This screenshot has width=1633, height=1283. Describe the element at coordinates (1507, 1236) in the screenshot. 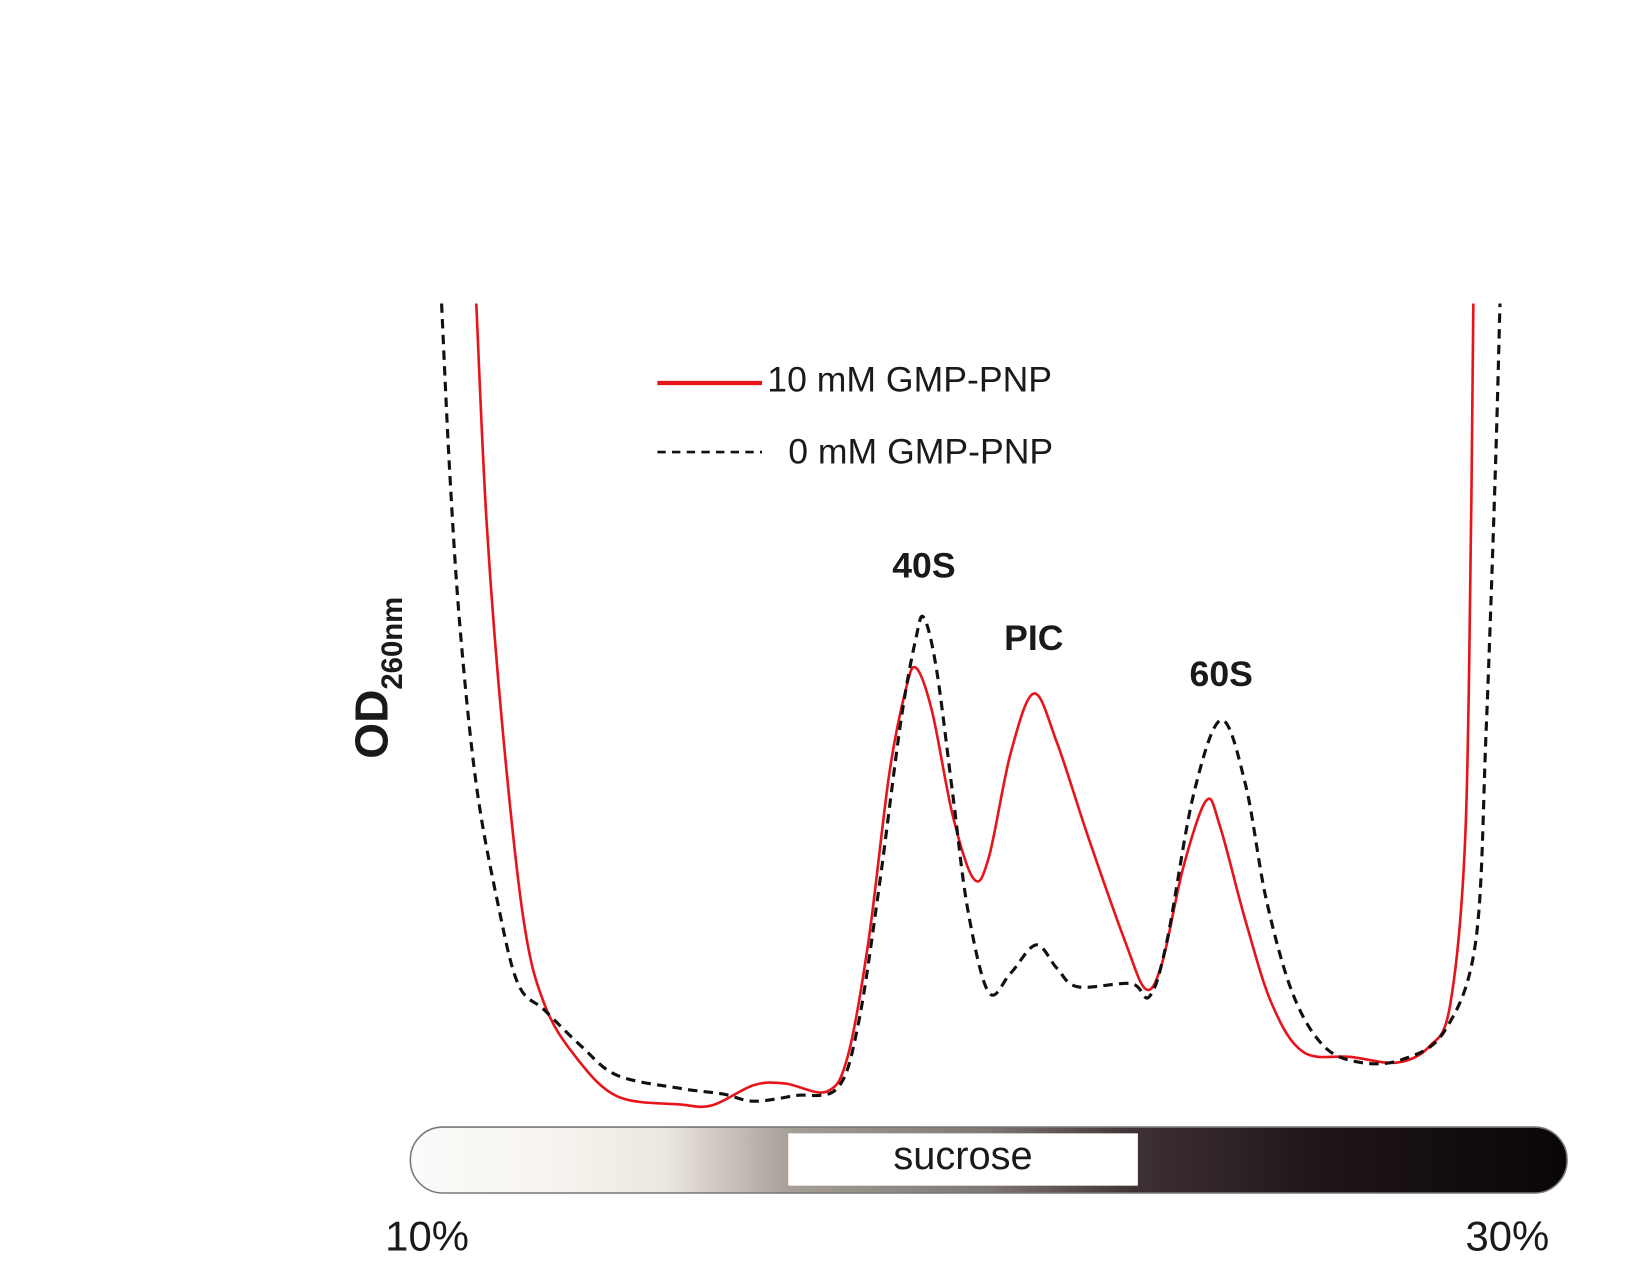

I see `x-tick-label-end: 30%` at that location.